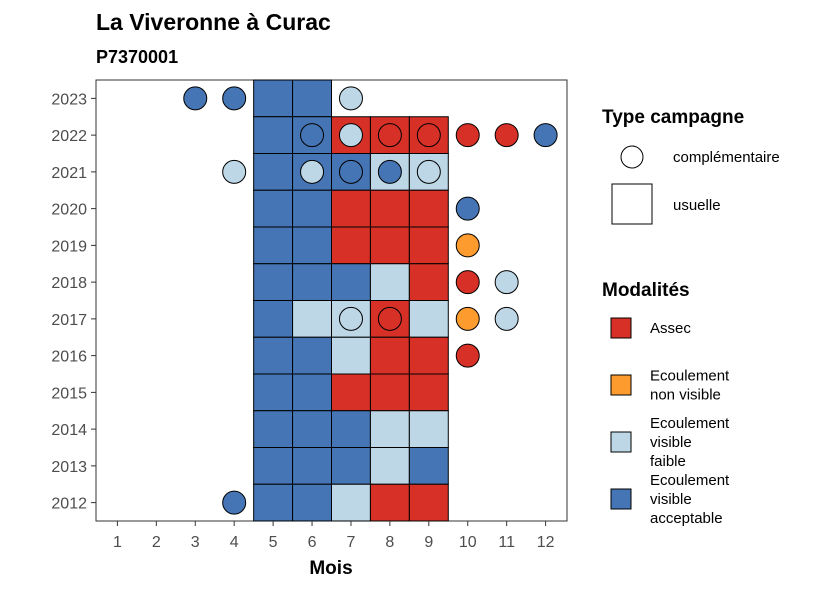 This screenshot has width=826, height=590. Describe the element at coordinates (632, 204) in the screenshot. I see `legend-square-key` at that location.